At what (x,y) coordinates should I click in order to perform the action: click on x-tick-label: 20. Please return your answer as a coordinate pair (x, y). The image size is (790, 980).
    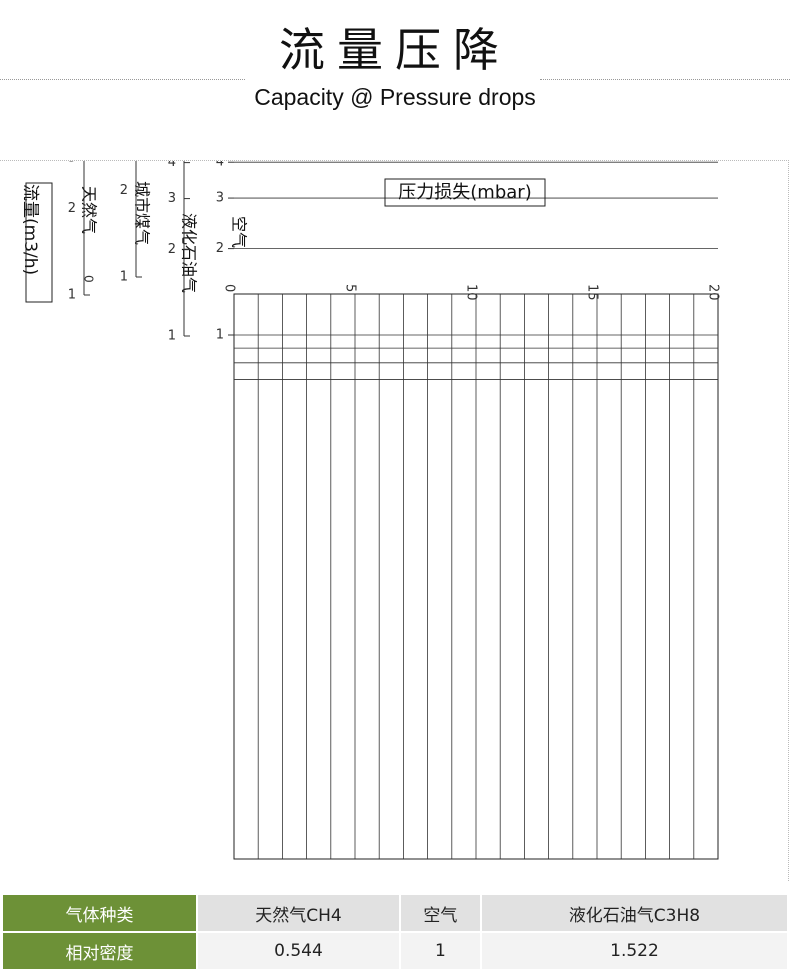
    Looking at the image, I should click on (713, 292).